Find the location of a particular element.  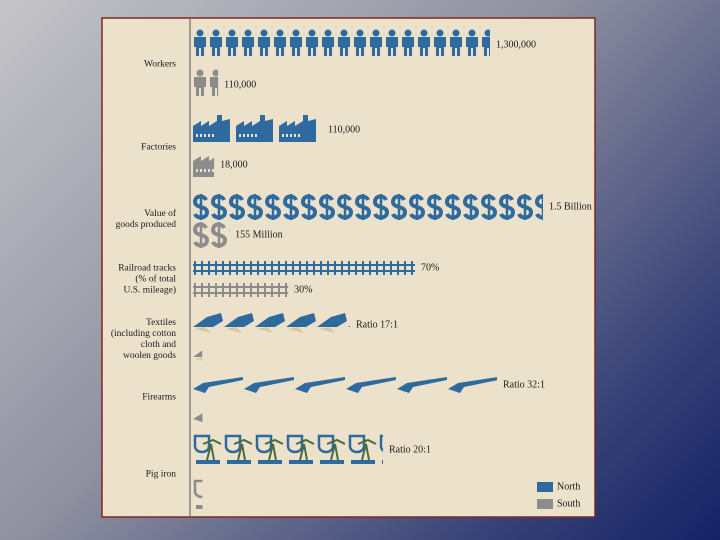

value-label: 18,000 is located at coordinates (234, 164).